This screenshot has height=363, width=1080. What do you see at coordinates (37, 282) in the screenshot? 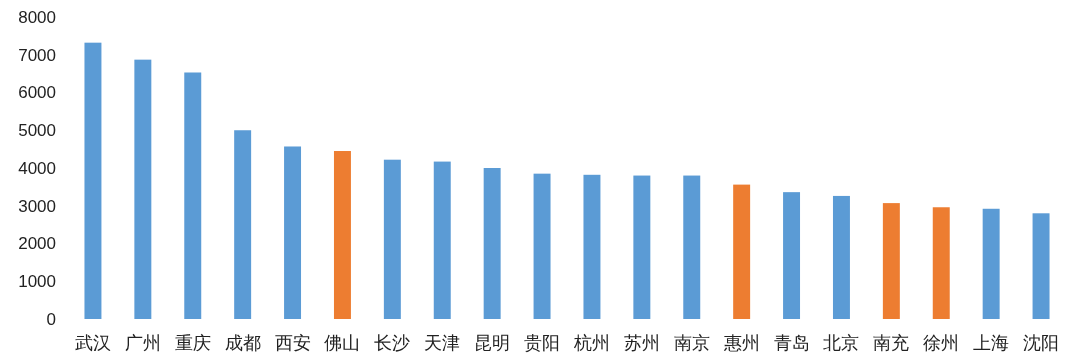
I see `y-tick-label: 1000` at bounding box center [37, 282].